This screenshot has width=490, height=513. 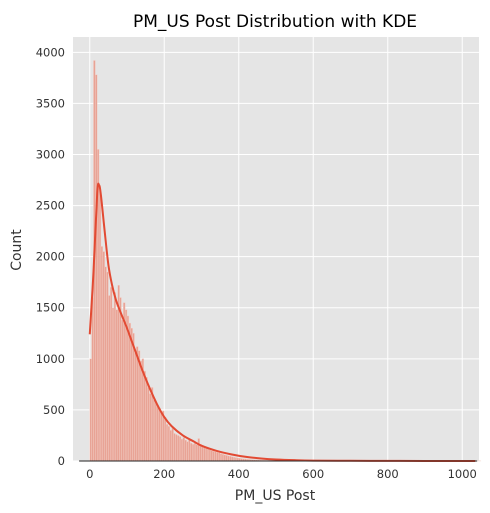 I want to click on chart-title: PM_US Post Distribution with KDE, so click(x=275, y=22).